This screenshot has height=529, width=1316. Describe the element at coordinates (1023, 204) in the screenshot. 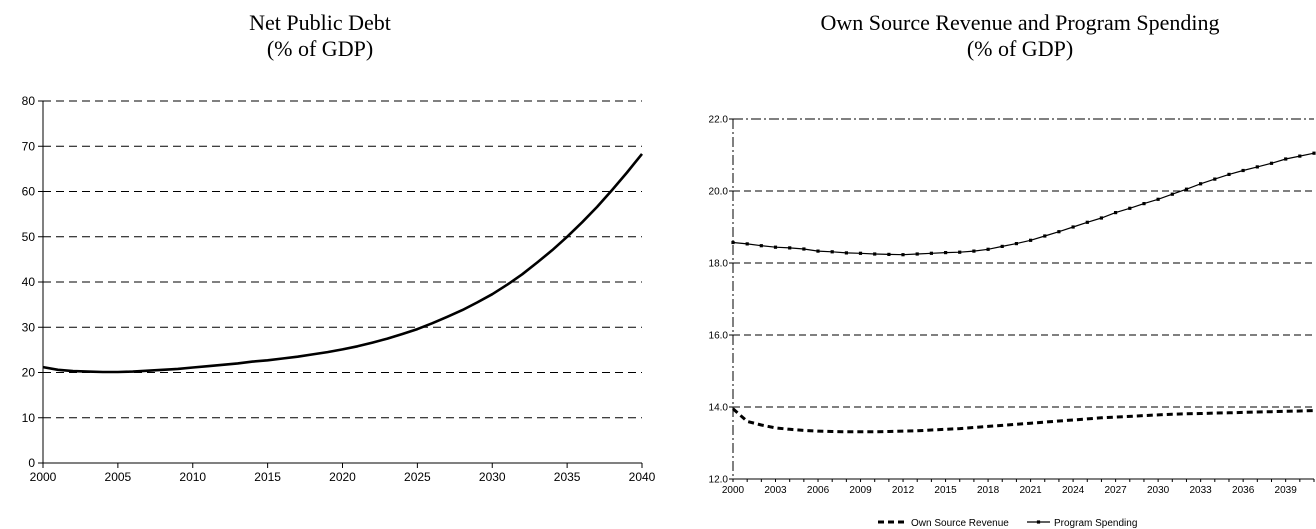

I see `program-spending-line` at that location.